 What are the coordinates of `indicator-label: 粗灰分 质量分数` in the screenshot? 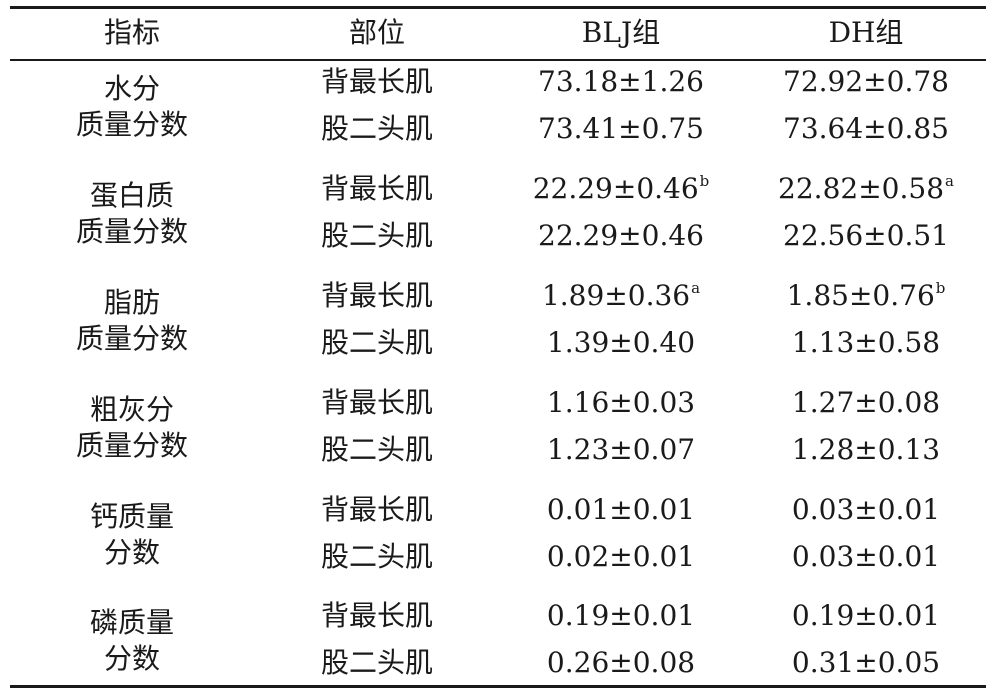 It's located at (132, 428).